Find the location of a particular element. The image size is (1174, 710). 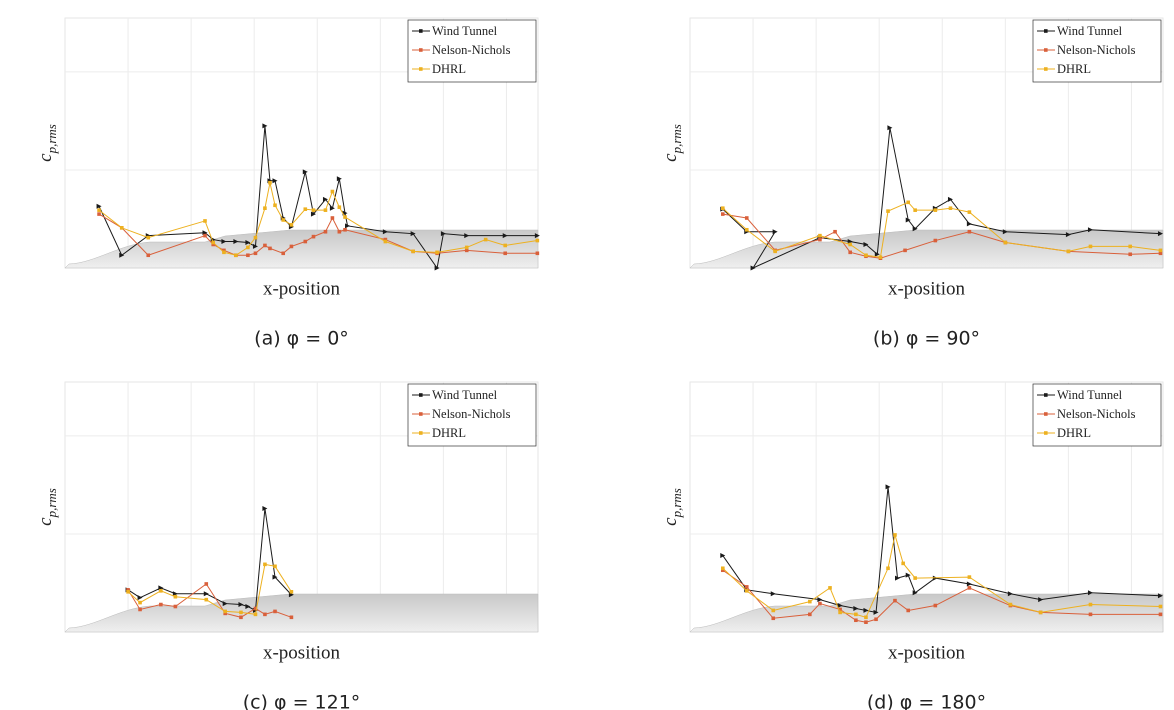

legend-label: Nelson-Nichols is located at coordinates (1096, 414).